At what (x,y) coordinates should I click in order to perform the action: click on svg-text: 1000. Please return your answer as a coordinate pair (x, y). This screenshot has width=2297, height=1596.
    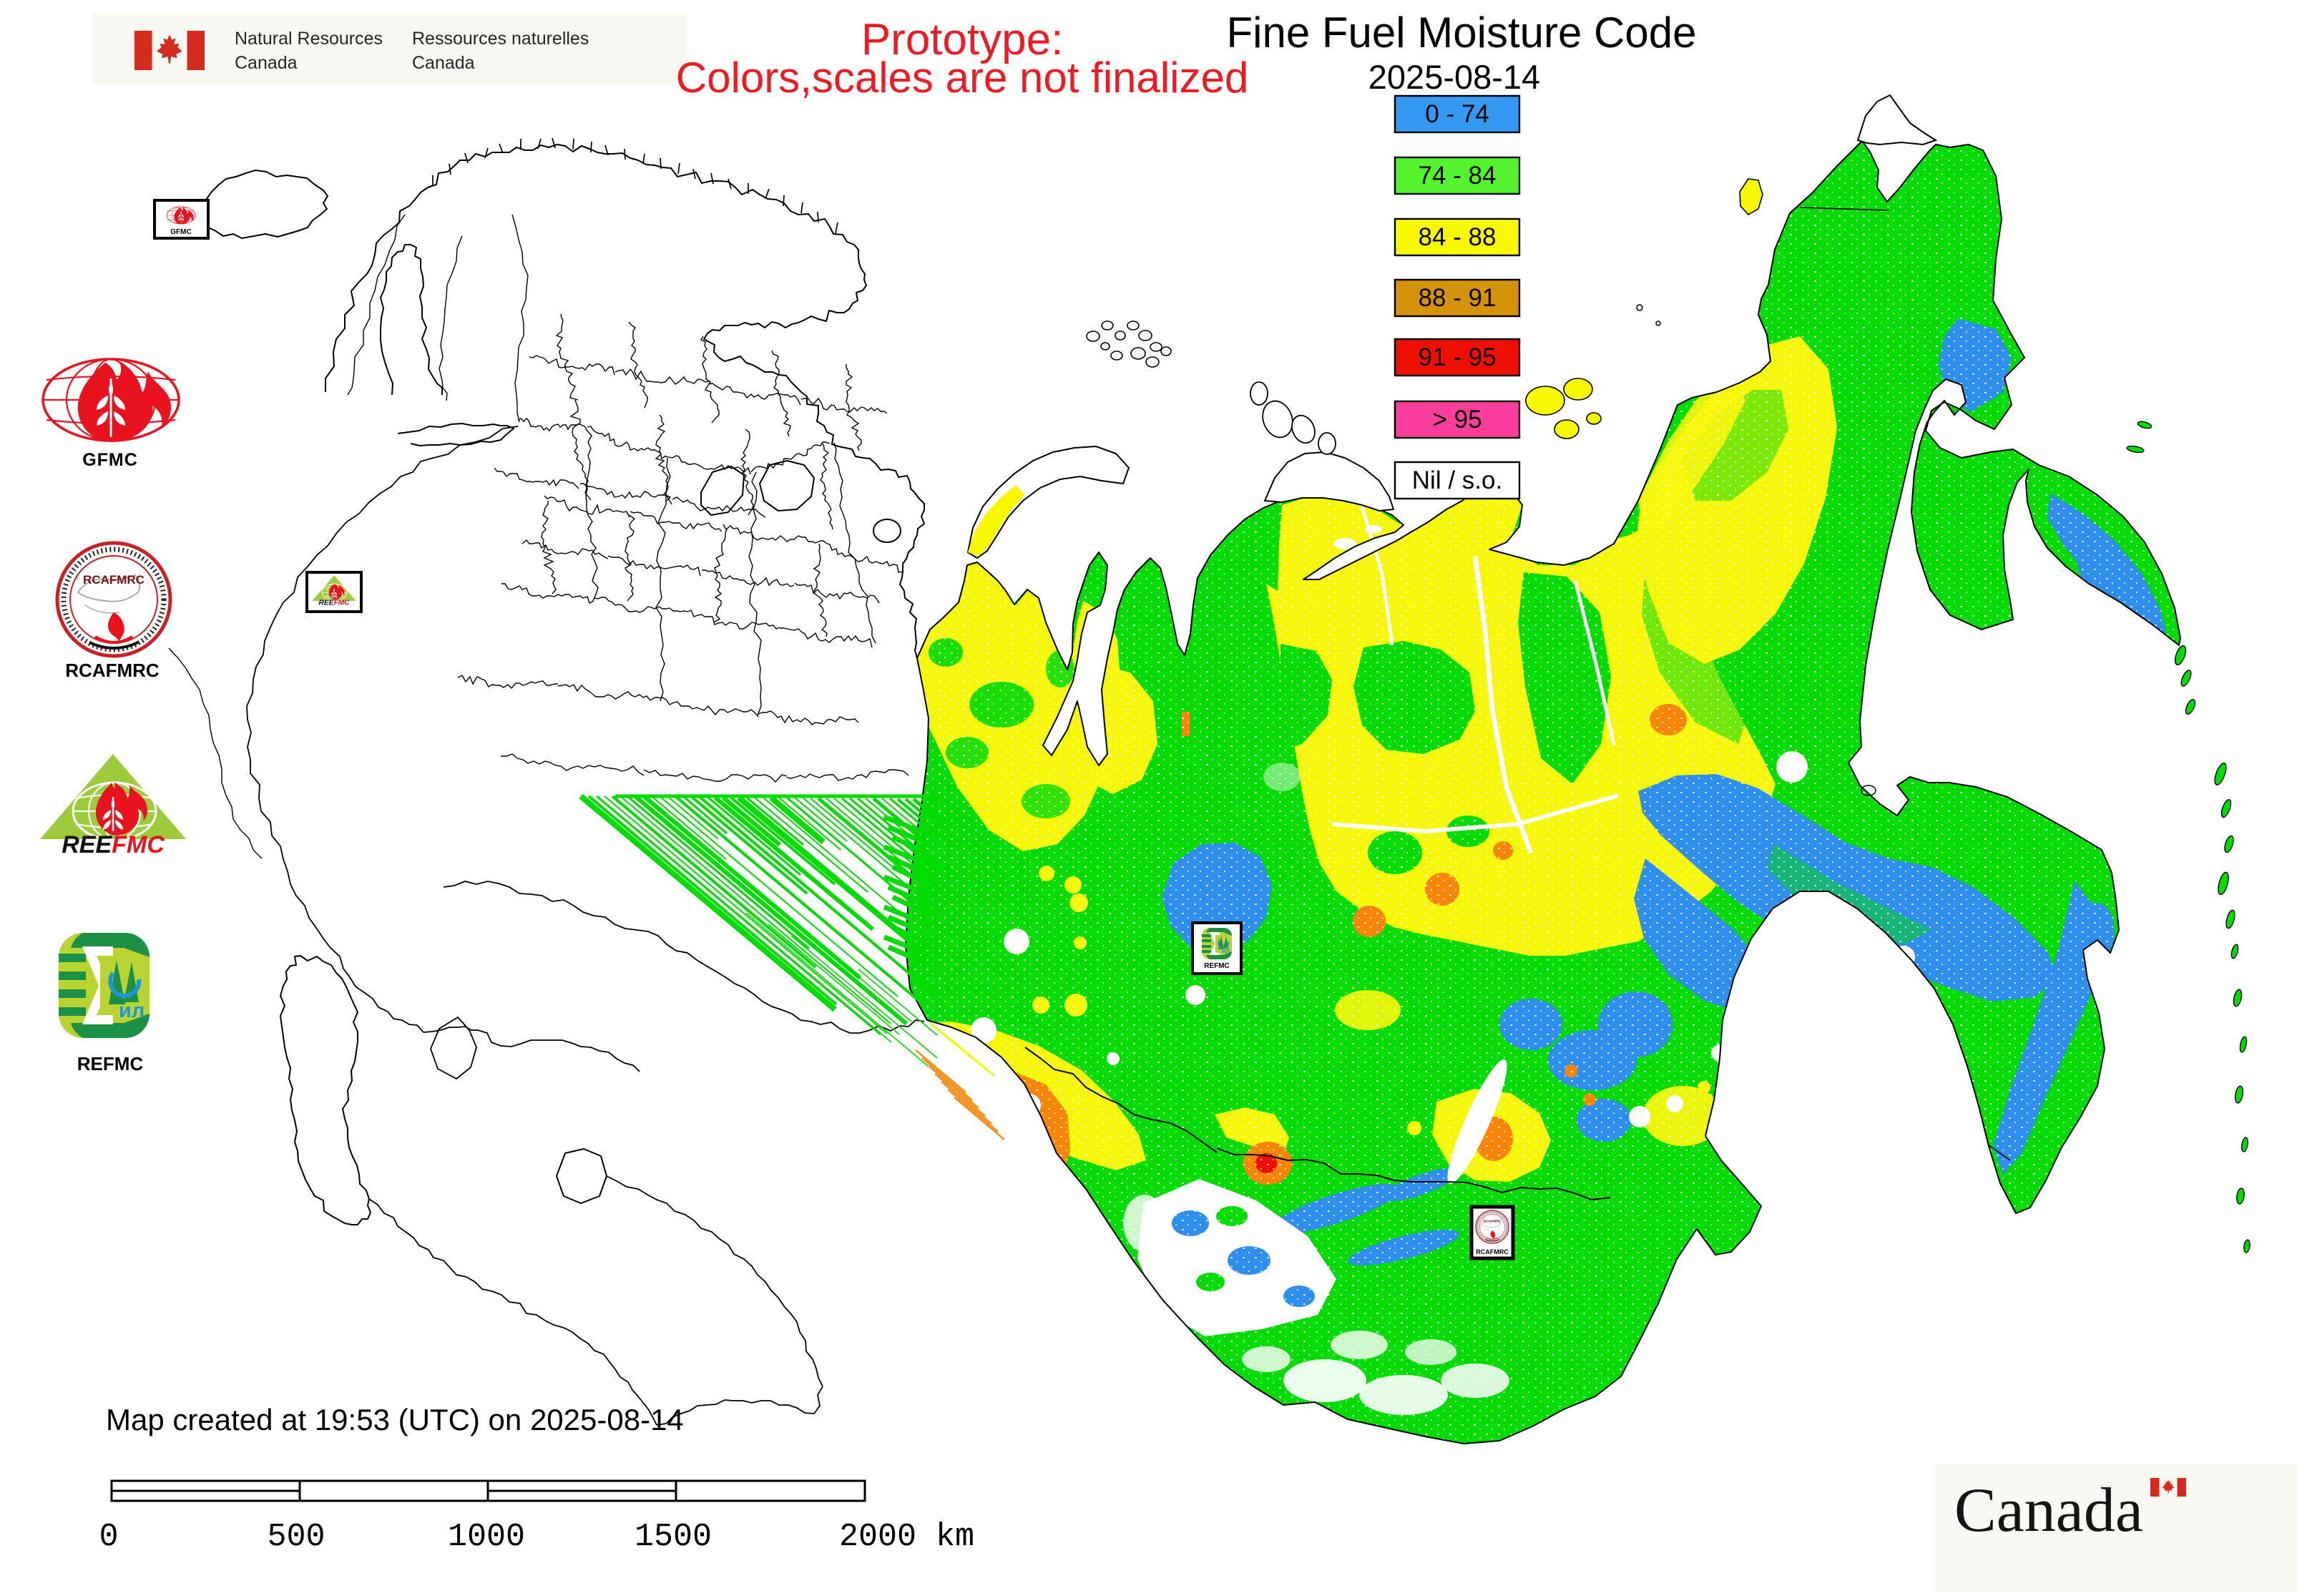
    Looking at the image, I should click on (486, 1537).